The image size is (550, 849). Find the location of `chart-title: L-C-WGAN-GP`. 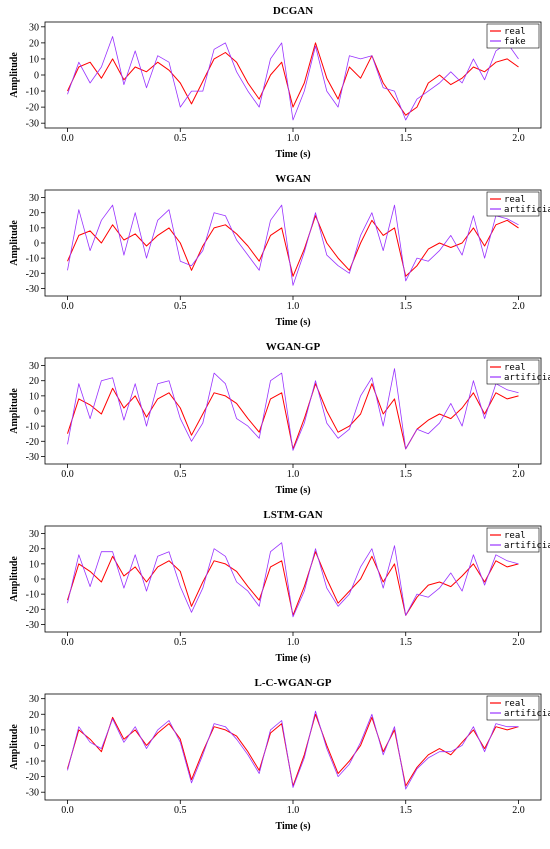

chart-title: L-C-WGAN-GP is located at coordinates (293, 683).